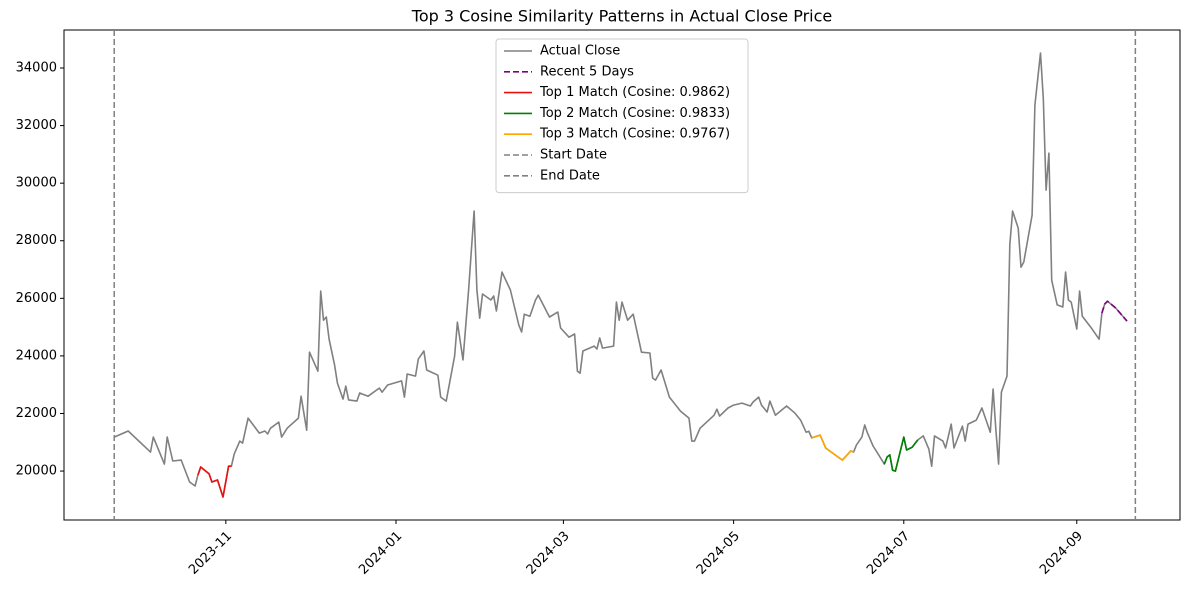  What do you see at coordinates (36, 355) in the screenshot?
I see `y-tick-label: 24000` at bounding box center [36, 355].